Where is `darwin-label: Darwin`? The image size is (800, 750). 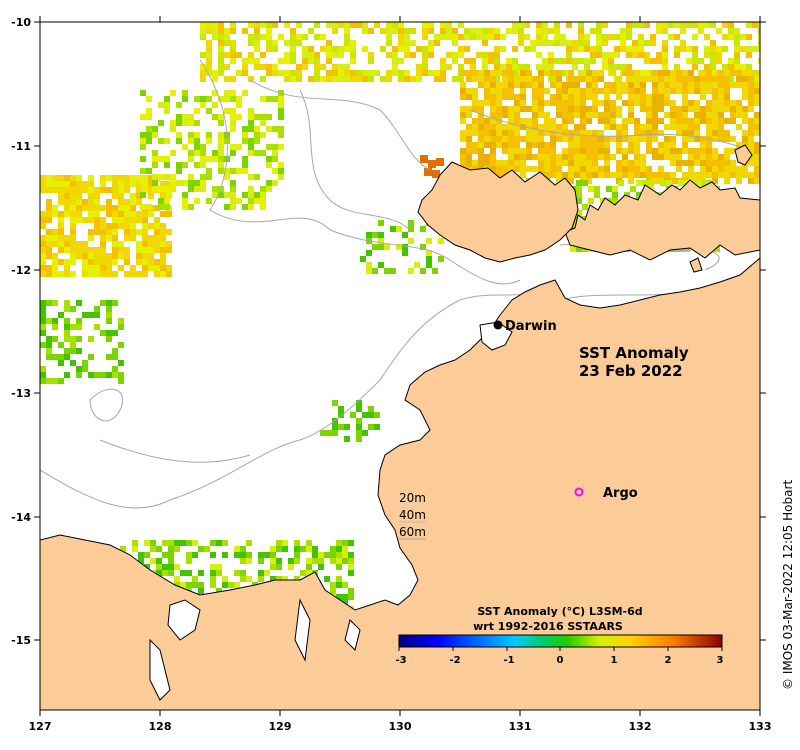
darwin-label: Darwin is located at coordinates (531, 326).